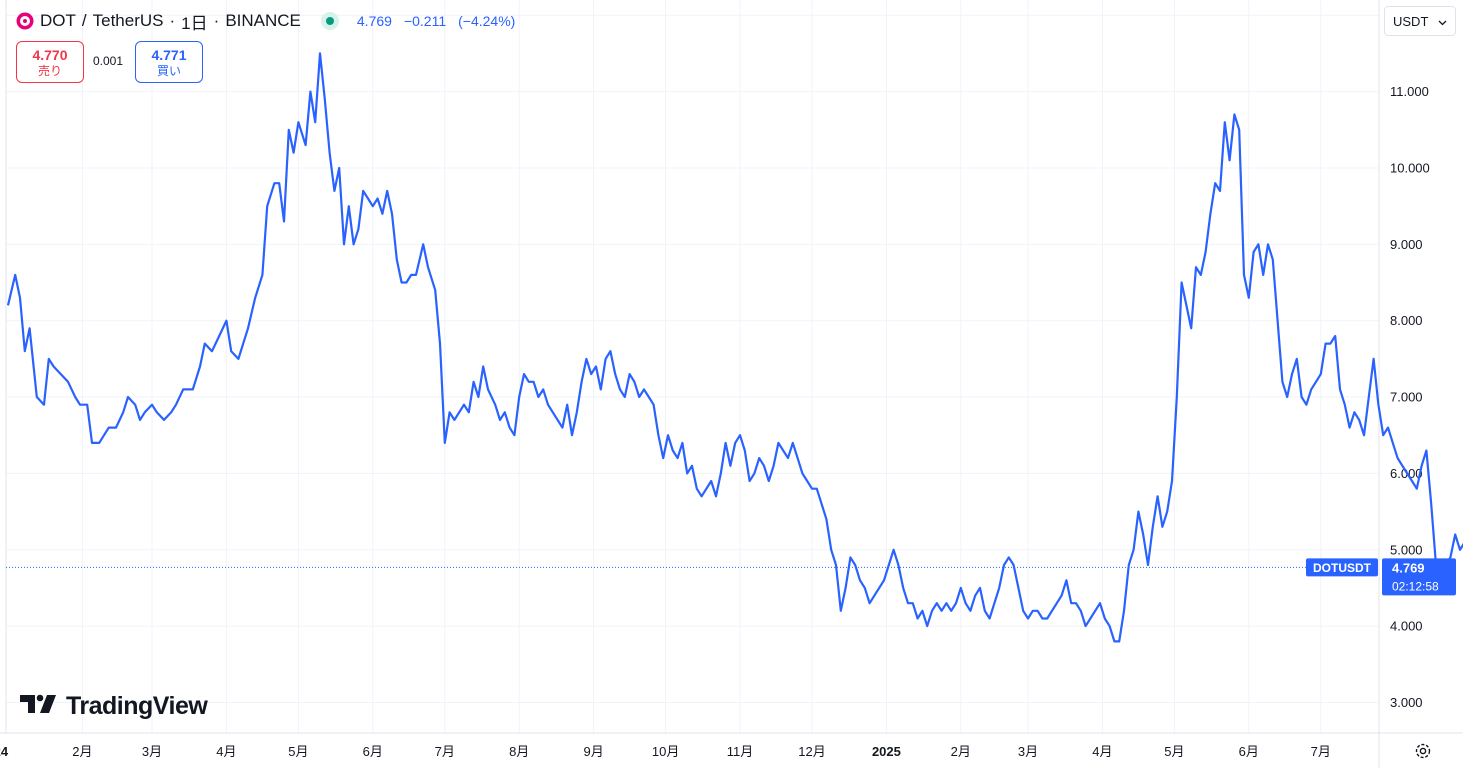 This screenshot has width=1463, height=768. What do you see at coordinates (1411, 21) in the screenshot?
I see `currency-value: USDT` at bounding box center [1411, 21].